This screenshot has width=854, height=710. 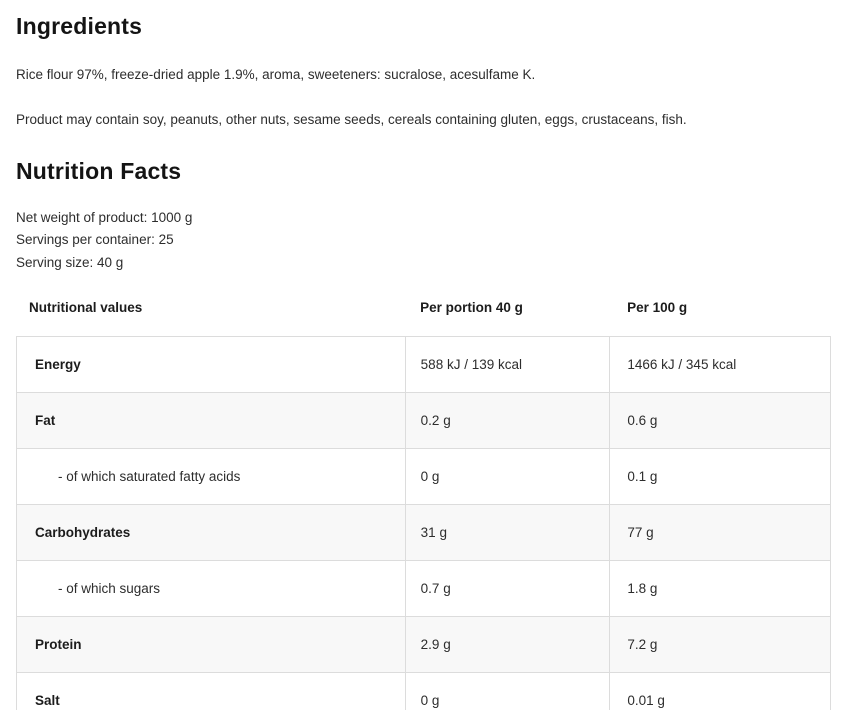 I want to click on per-100-value: 0.6 g, so click(x=720, y=421).